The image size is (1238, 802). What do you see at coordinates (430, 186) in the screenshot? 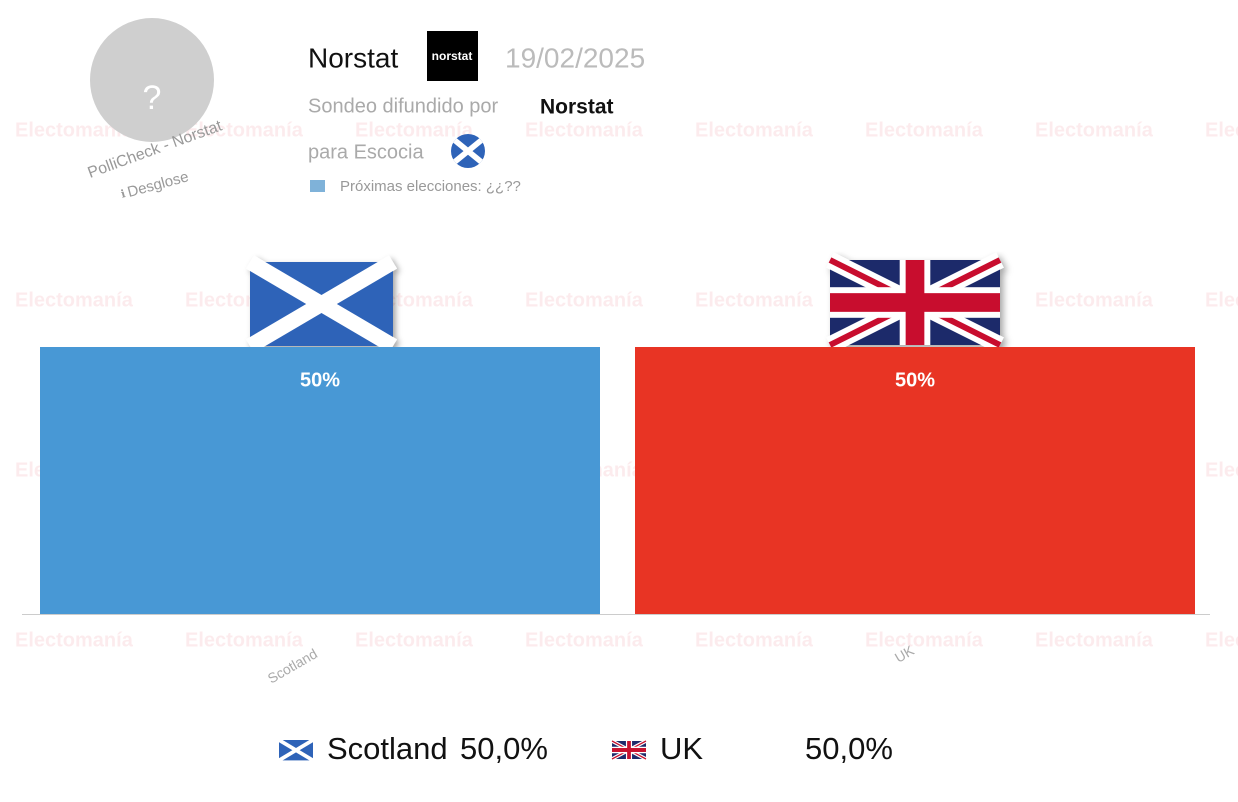
I see `next-election: Próximas elecciones: ¿¿??` at bounding box center [430, 186].